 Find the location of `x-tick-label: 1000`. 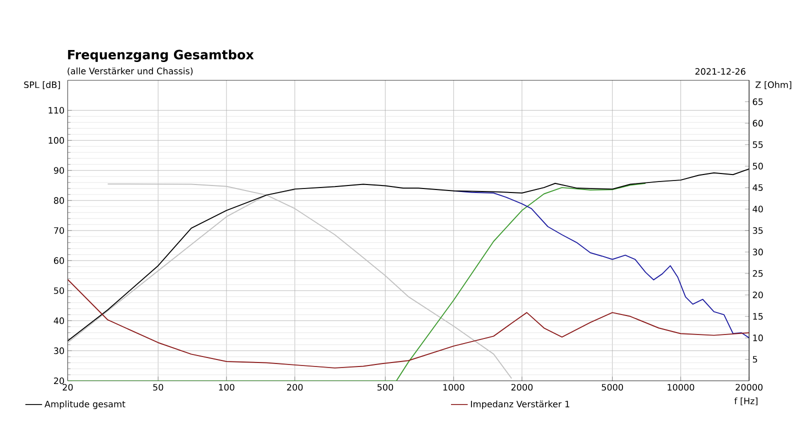

x-tick-label: 1000 is located at coordinates (453, 387).